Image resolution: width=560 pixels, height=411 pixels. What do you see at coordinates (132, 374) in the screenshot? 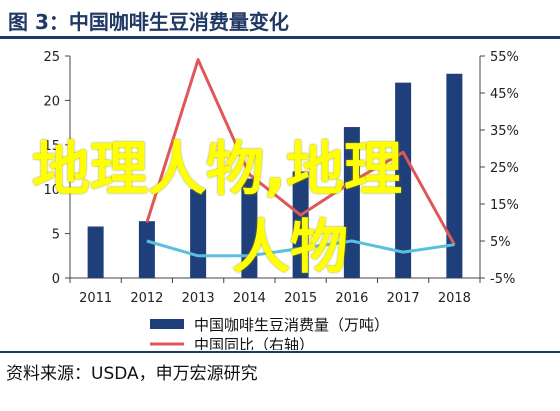
I see `source-note: 资料来源：USDA，申万宏源研究` at bounding box center [132, 374].